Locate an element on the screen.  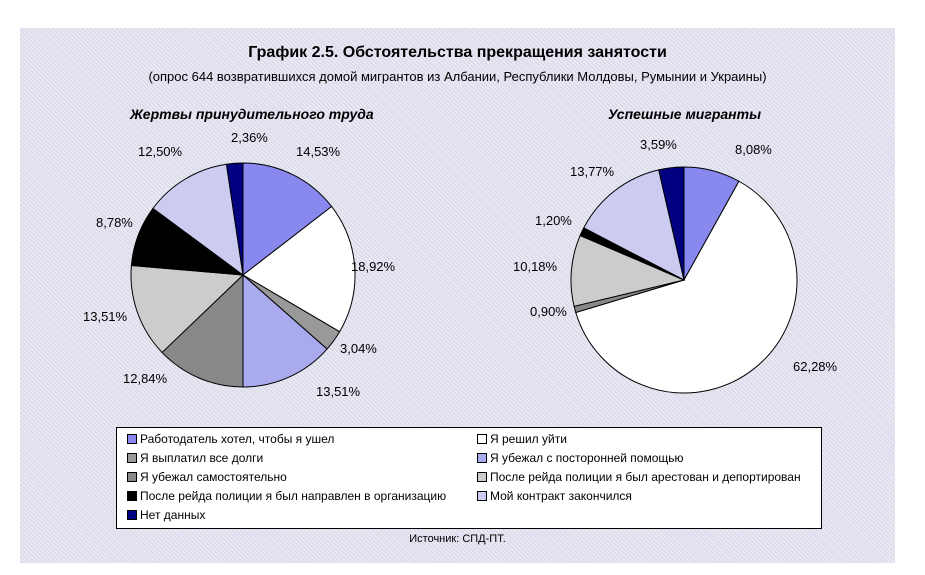
legend-item-4: Я убежал с посторонней помощью is located at coordinates (580, 458).